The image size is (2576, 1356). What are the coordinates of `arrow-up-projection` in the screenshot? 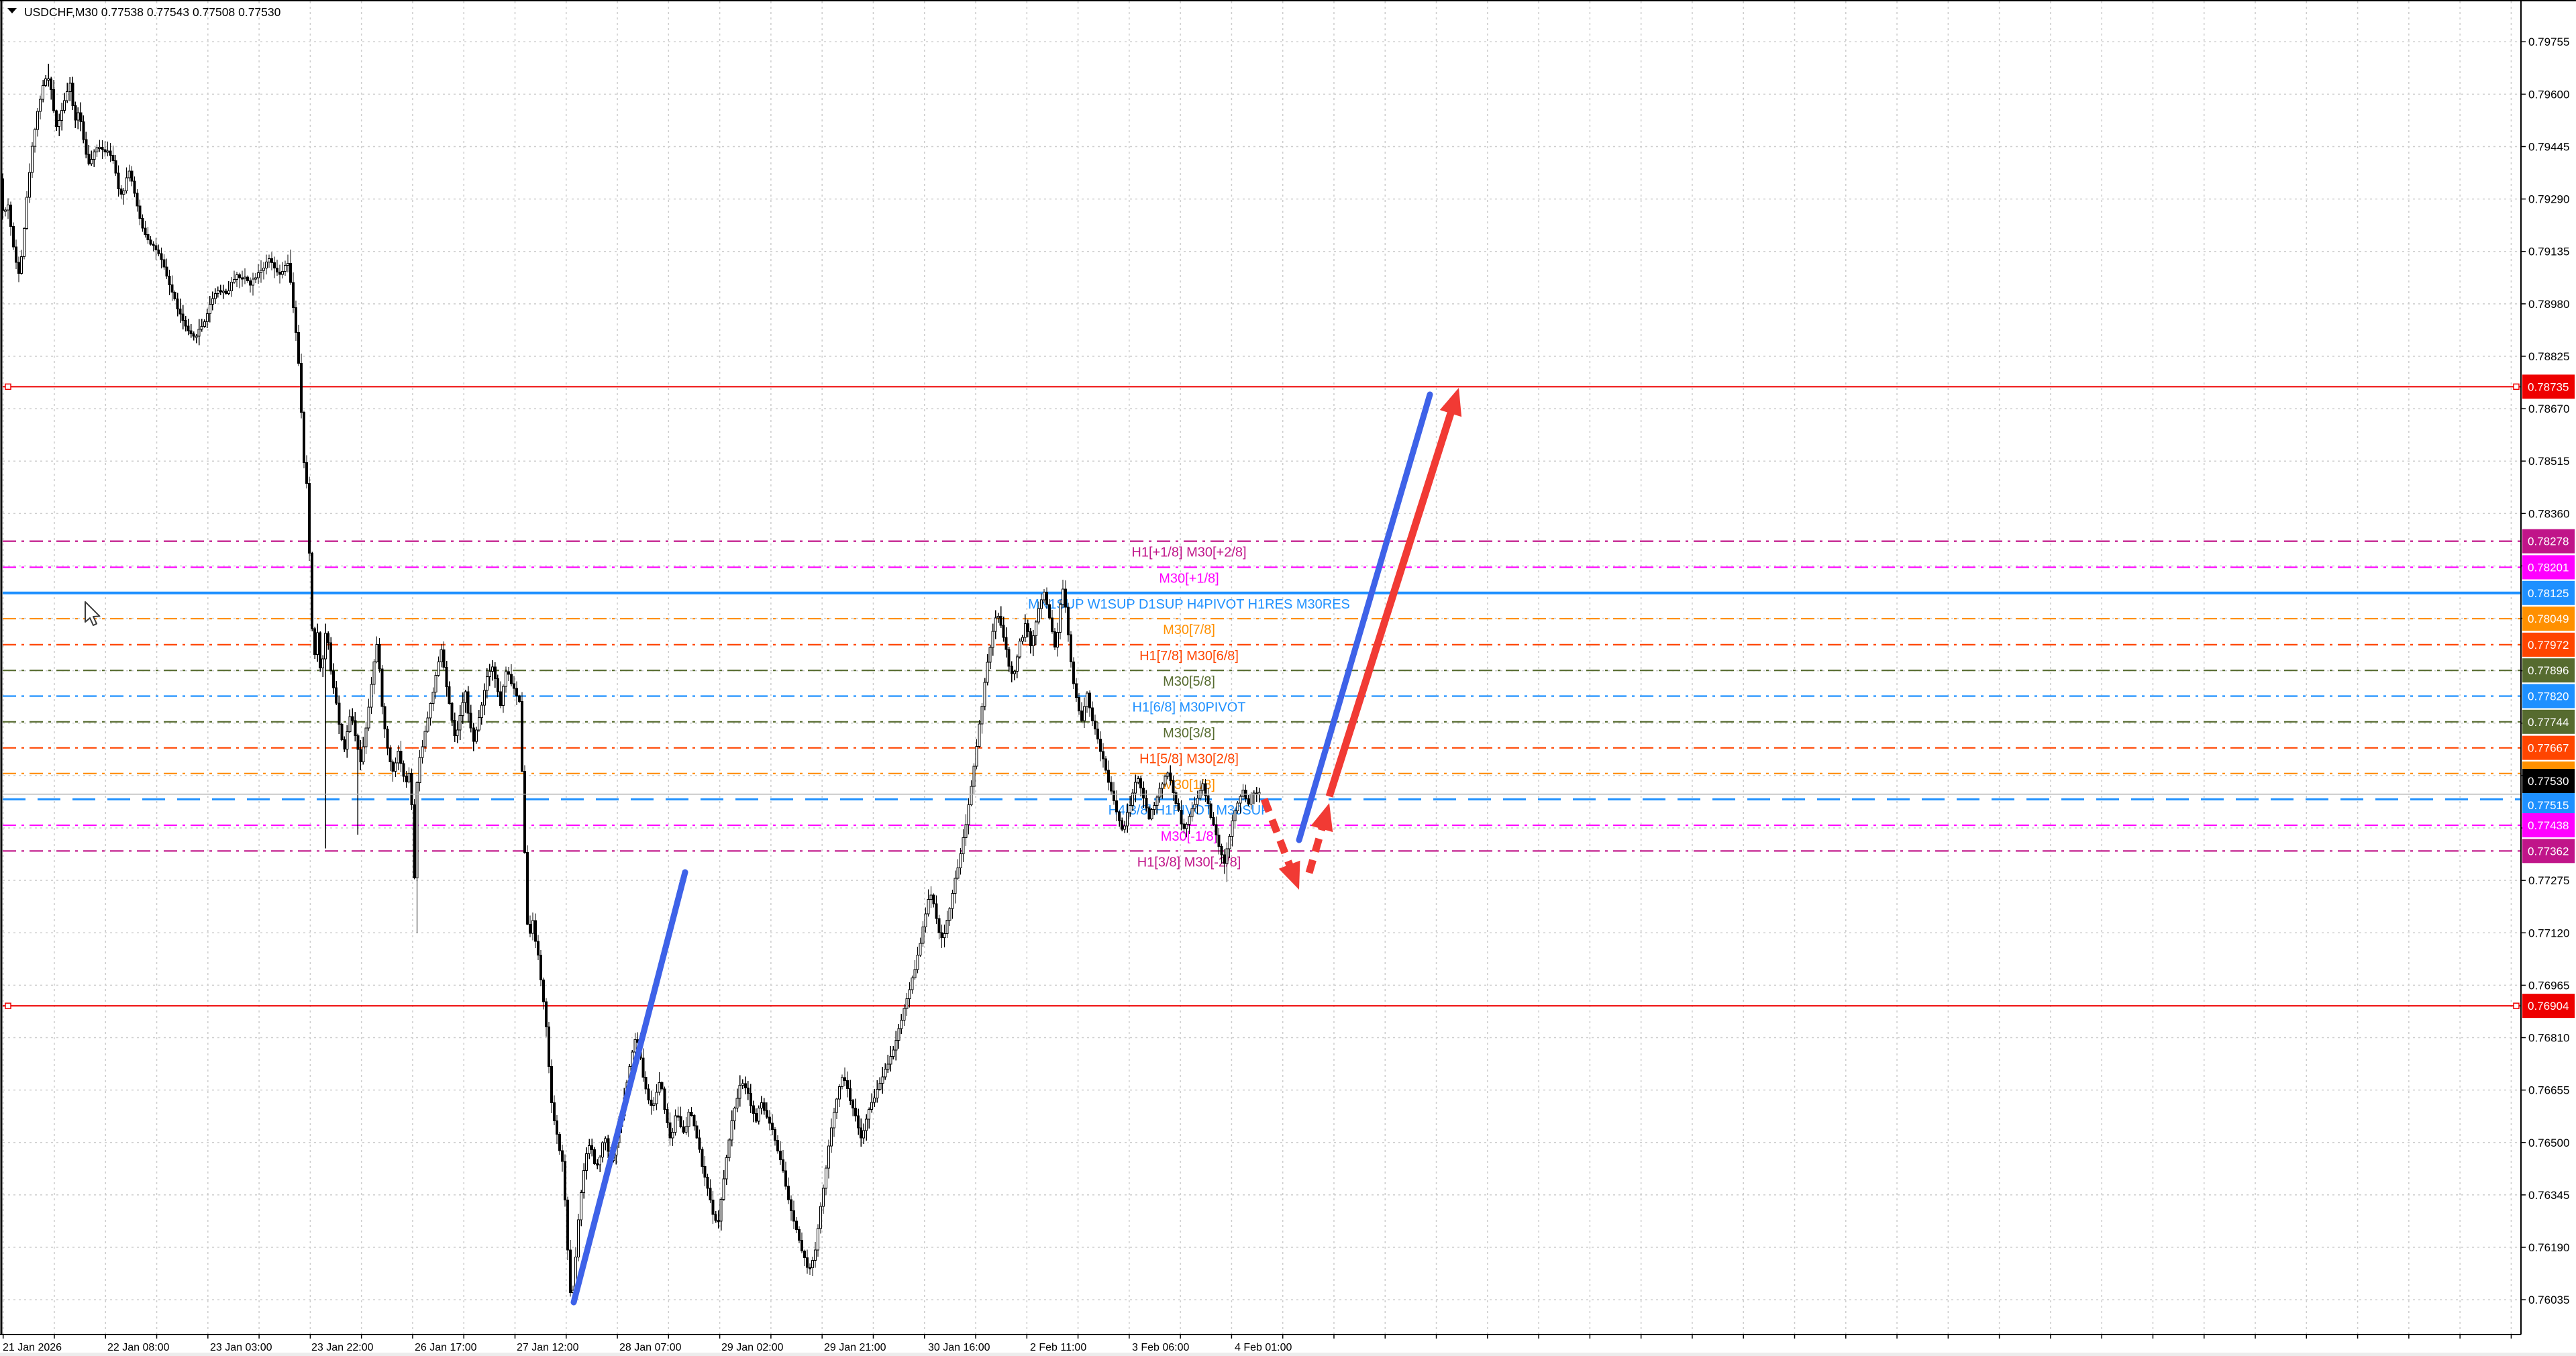 It's located at (1393, 593).